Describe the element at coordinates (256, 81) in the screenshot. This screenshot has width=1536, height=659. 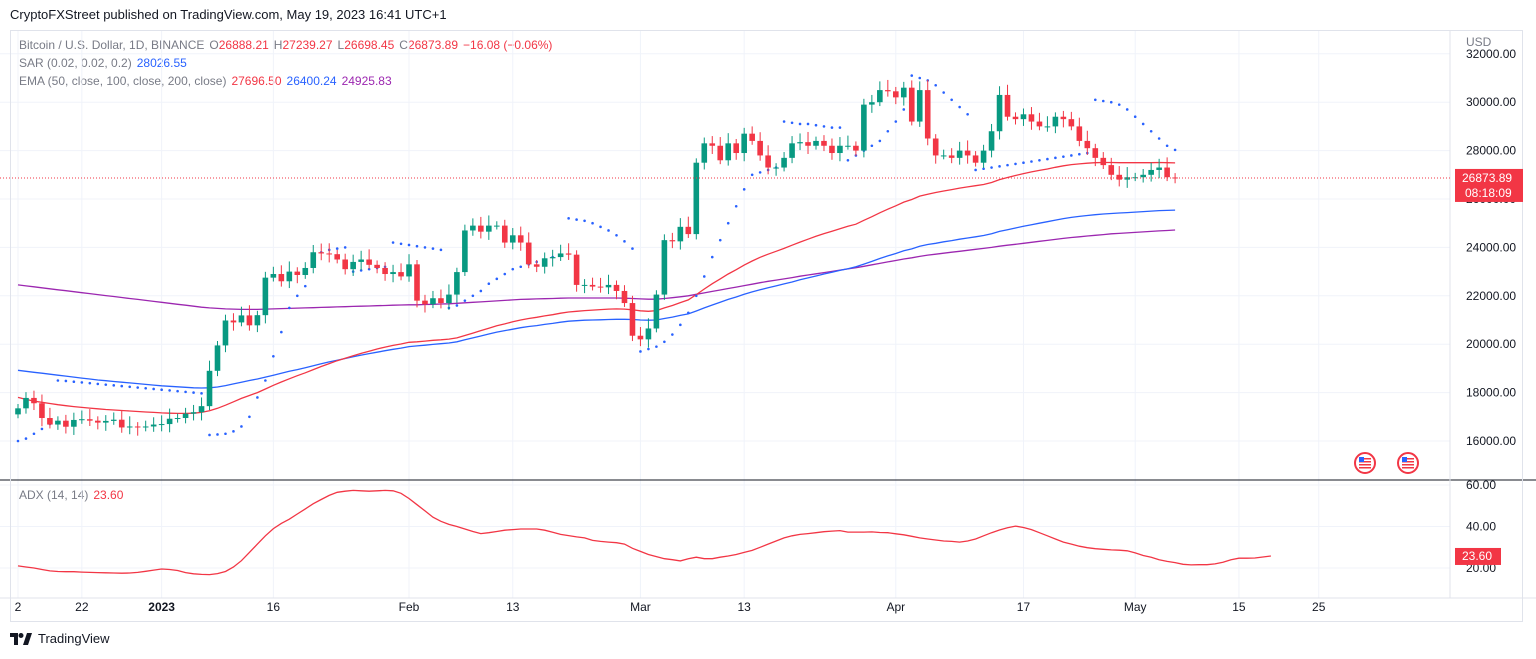
I see `ema50-value: 27696.50` at that location.